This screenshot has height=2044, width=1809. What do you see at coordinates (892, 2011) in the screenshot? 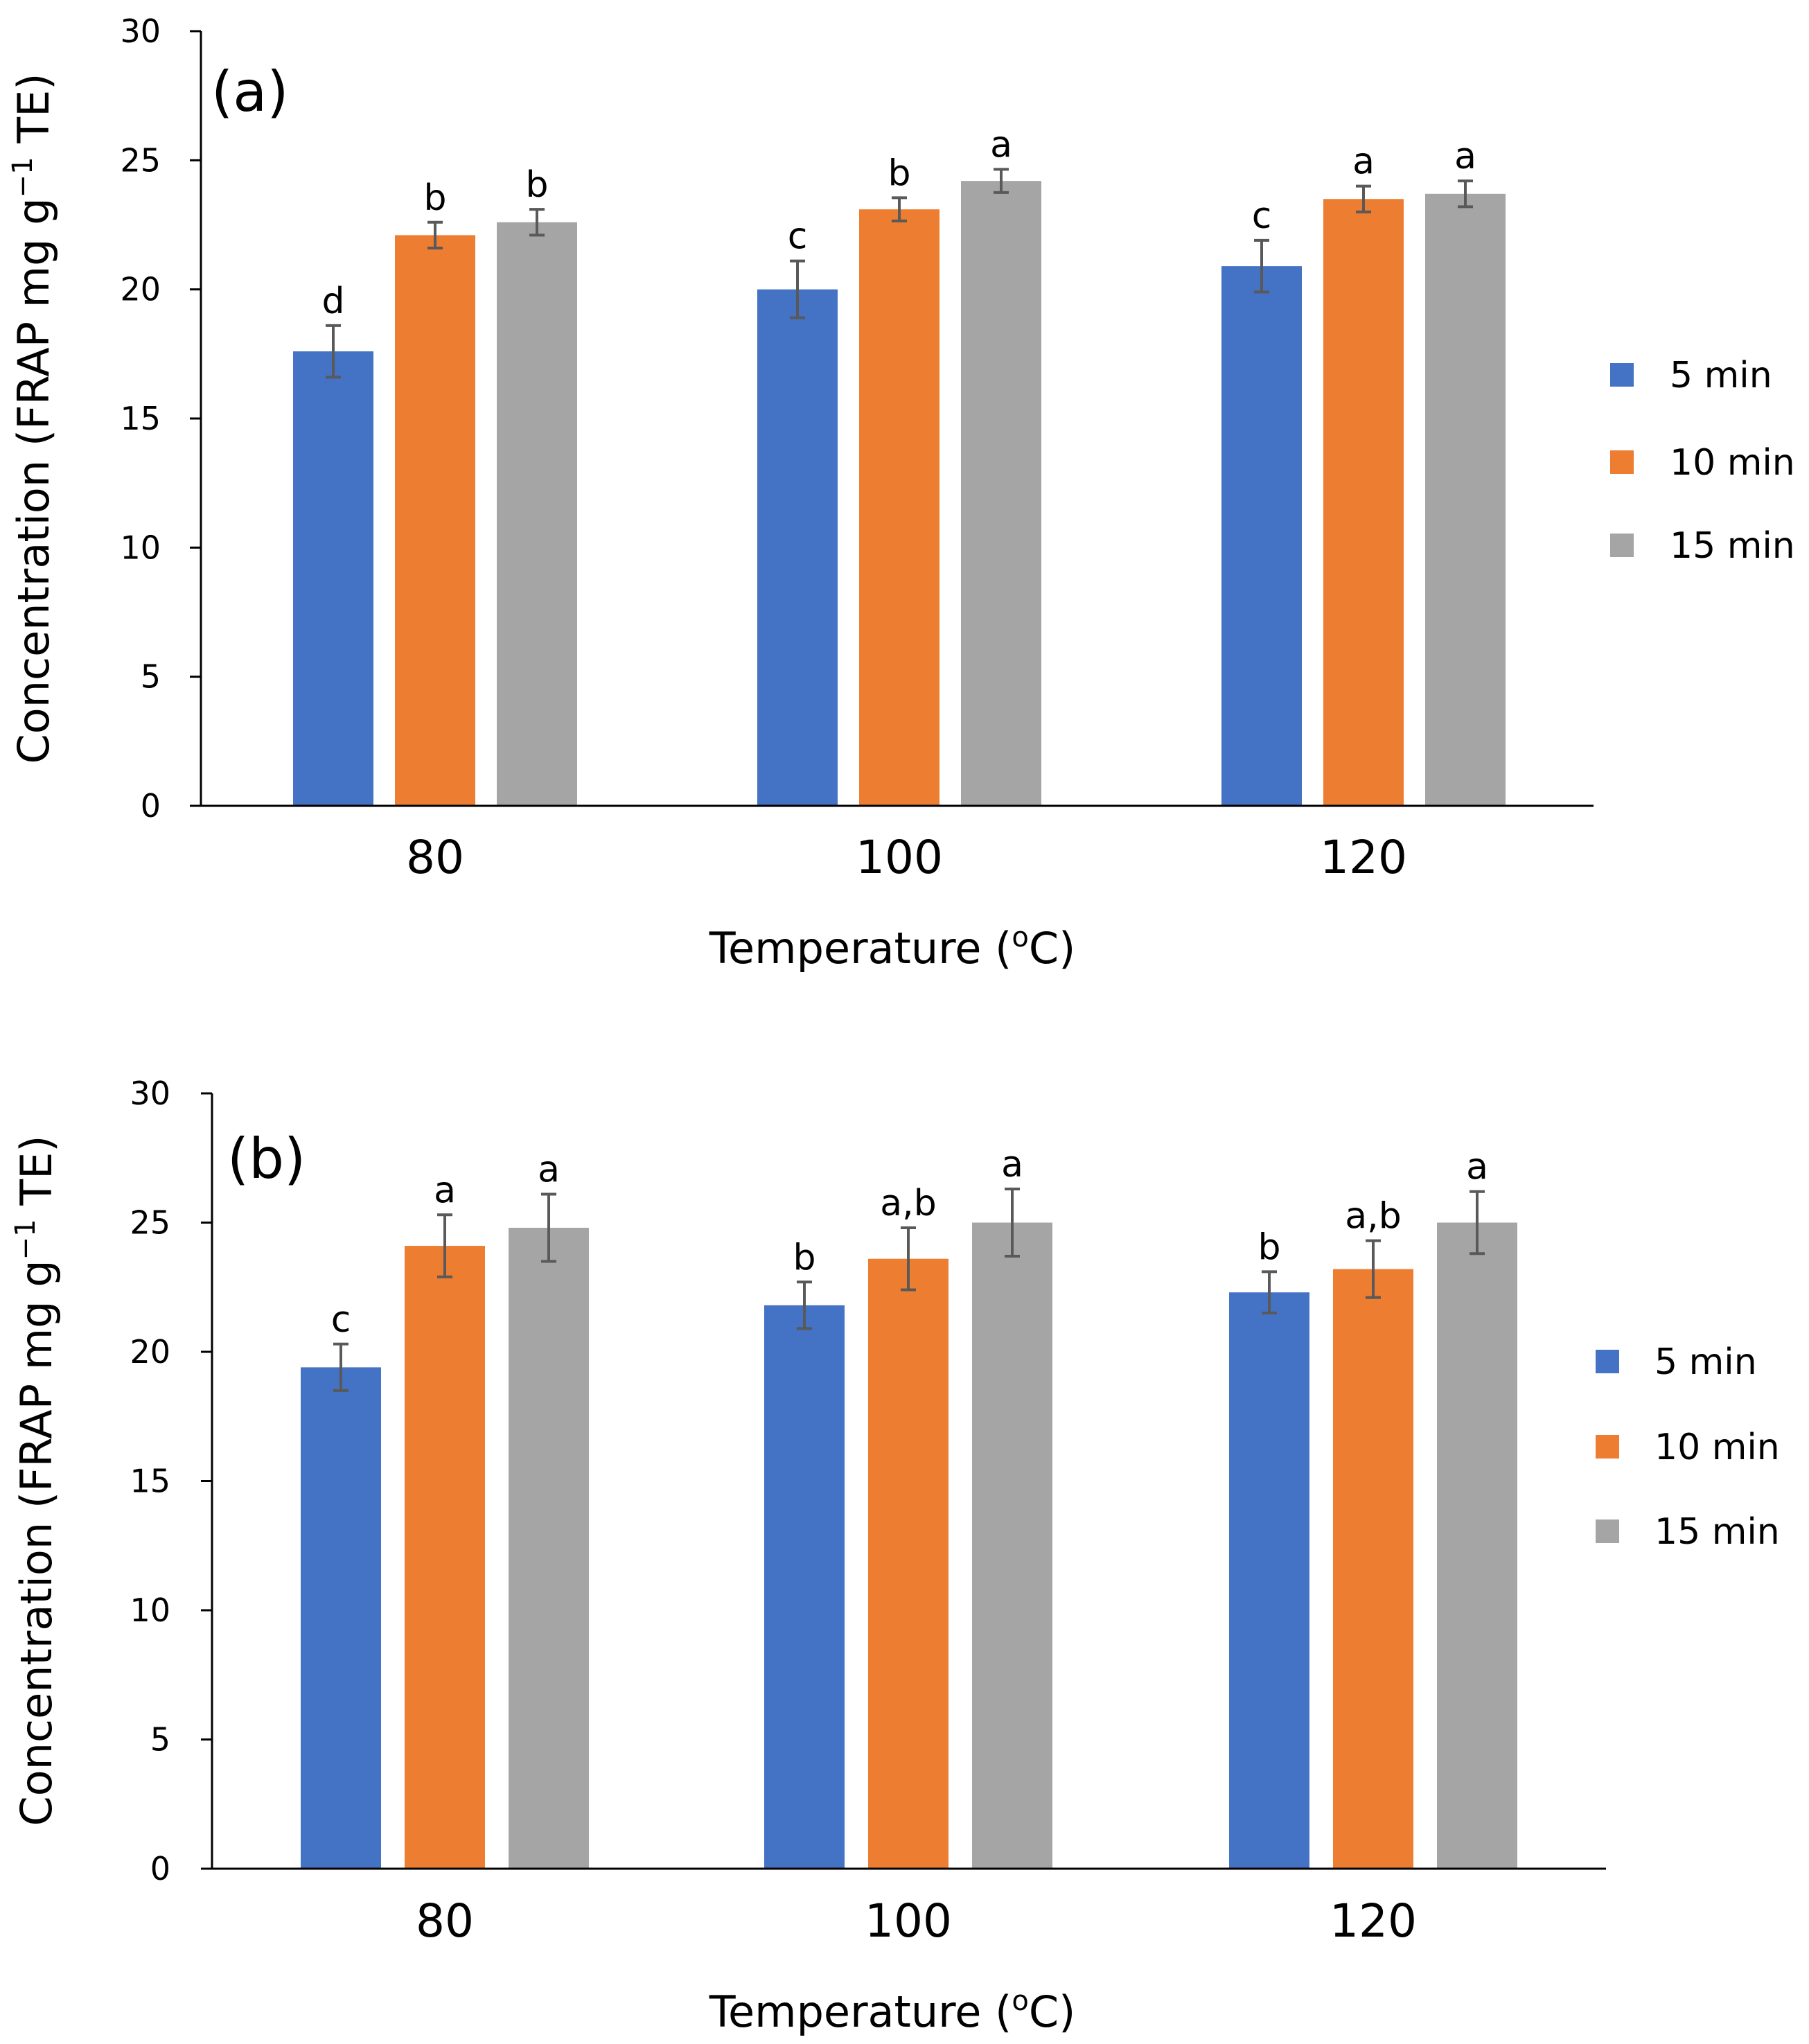
I see `panel-b-x-axis-title: Temperature (oC)` at bounding box center [892, 2011].